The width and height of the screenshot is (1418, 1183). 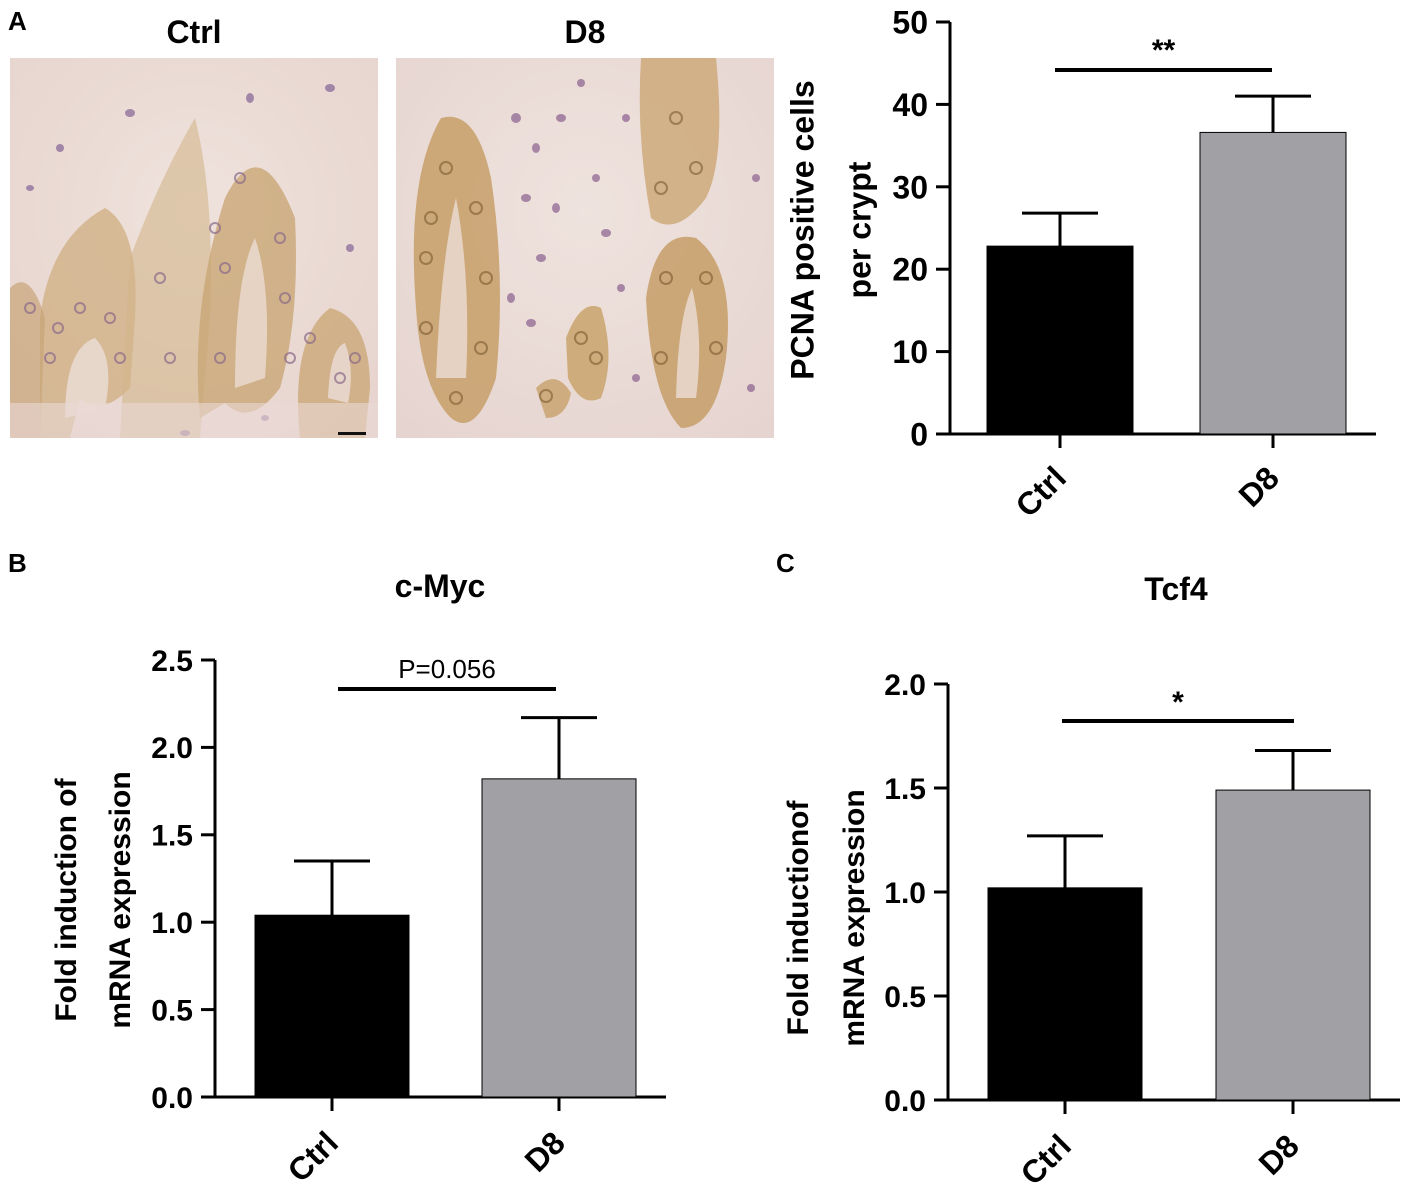 What do you see at coordinates (585, 32) in the screenshot?
I see `micrograph-d8-label: D8` at bounding box center [585, 32].